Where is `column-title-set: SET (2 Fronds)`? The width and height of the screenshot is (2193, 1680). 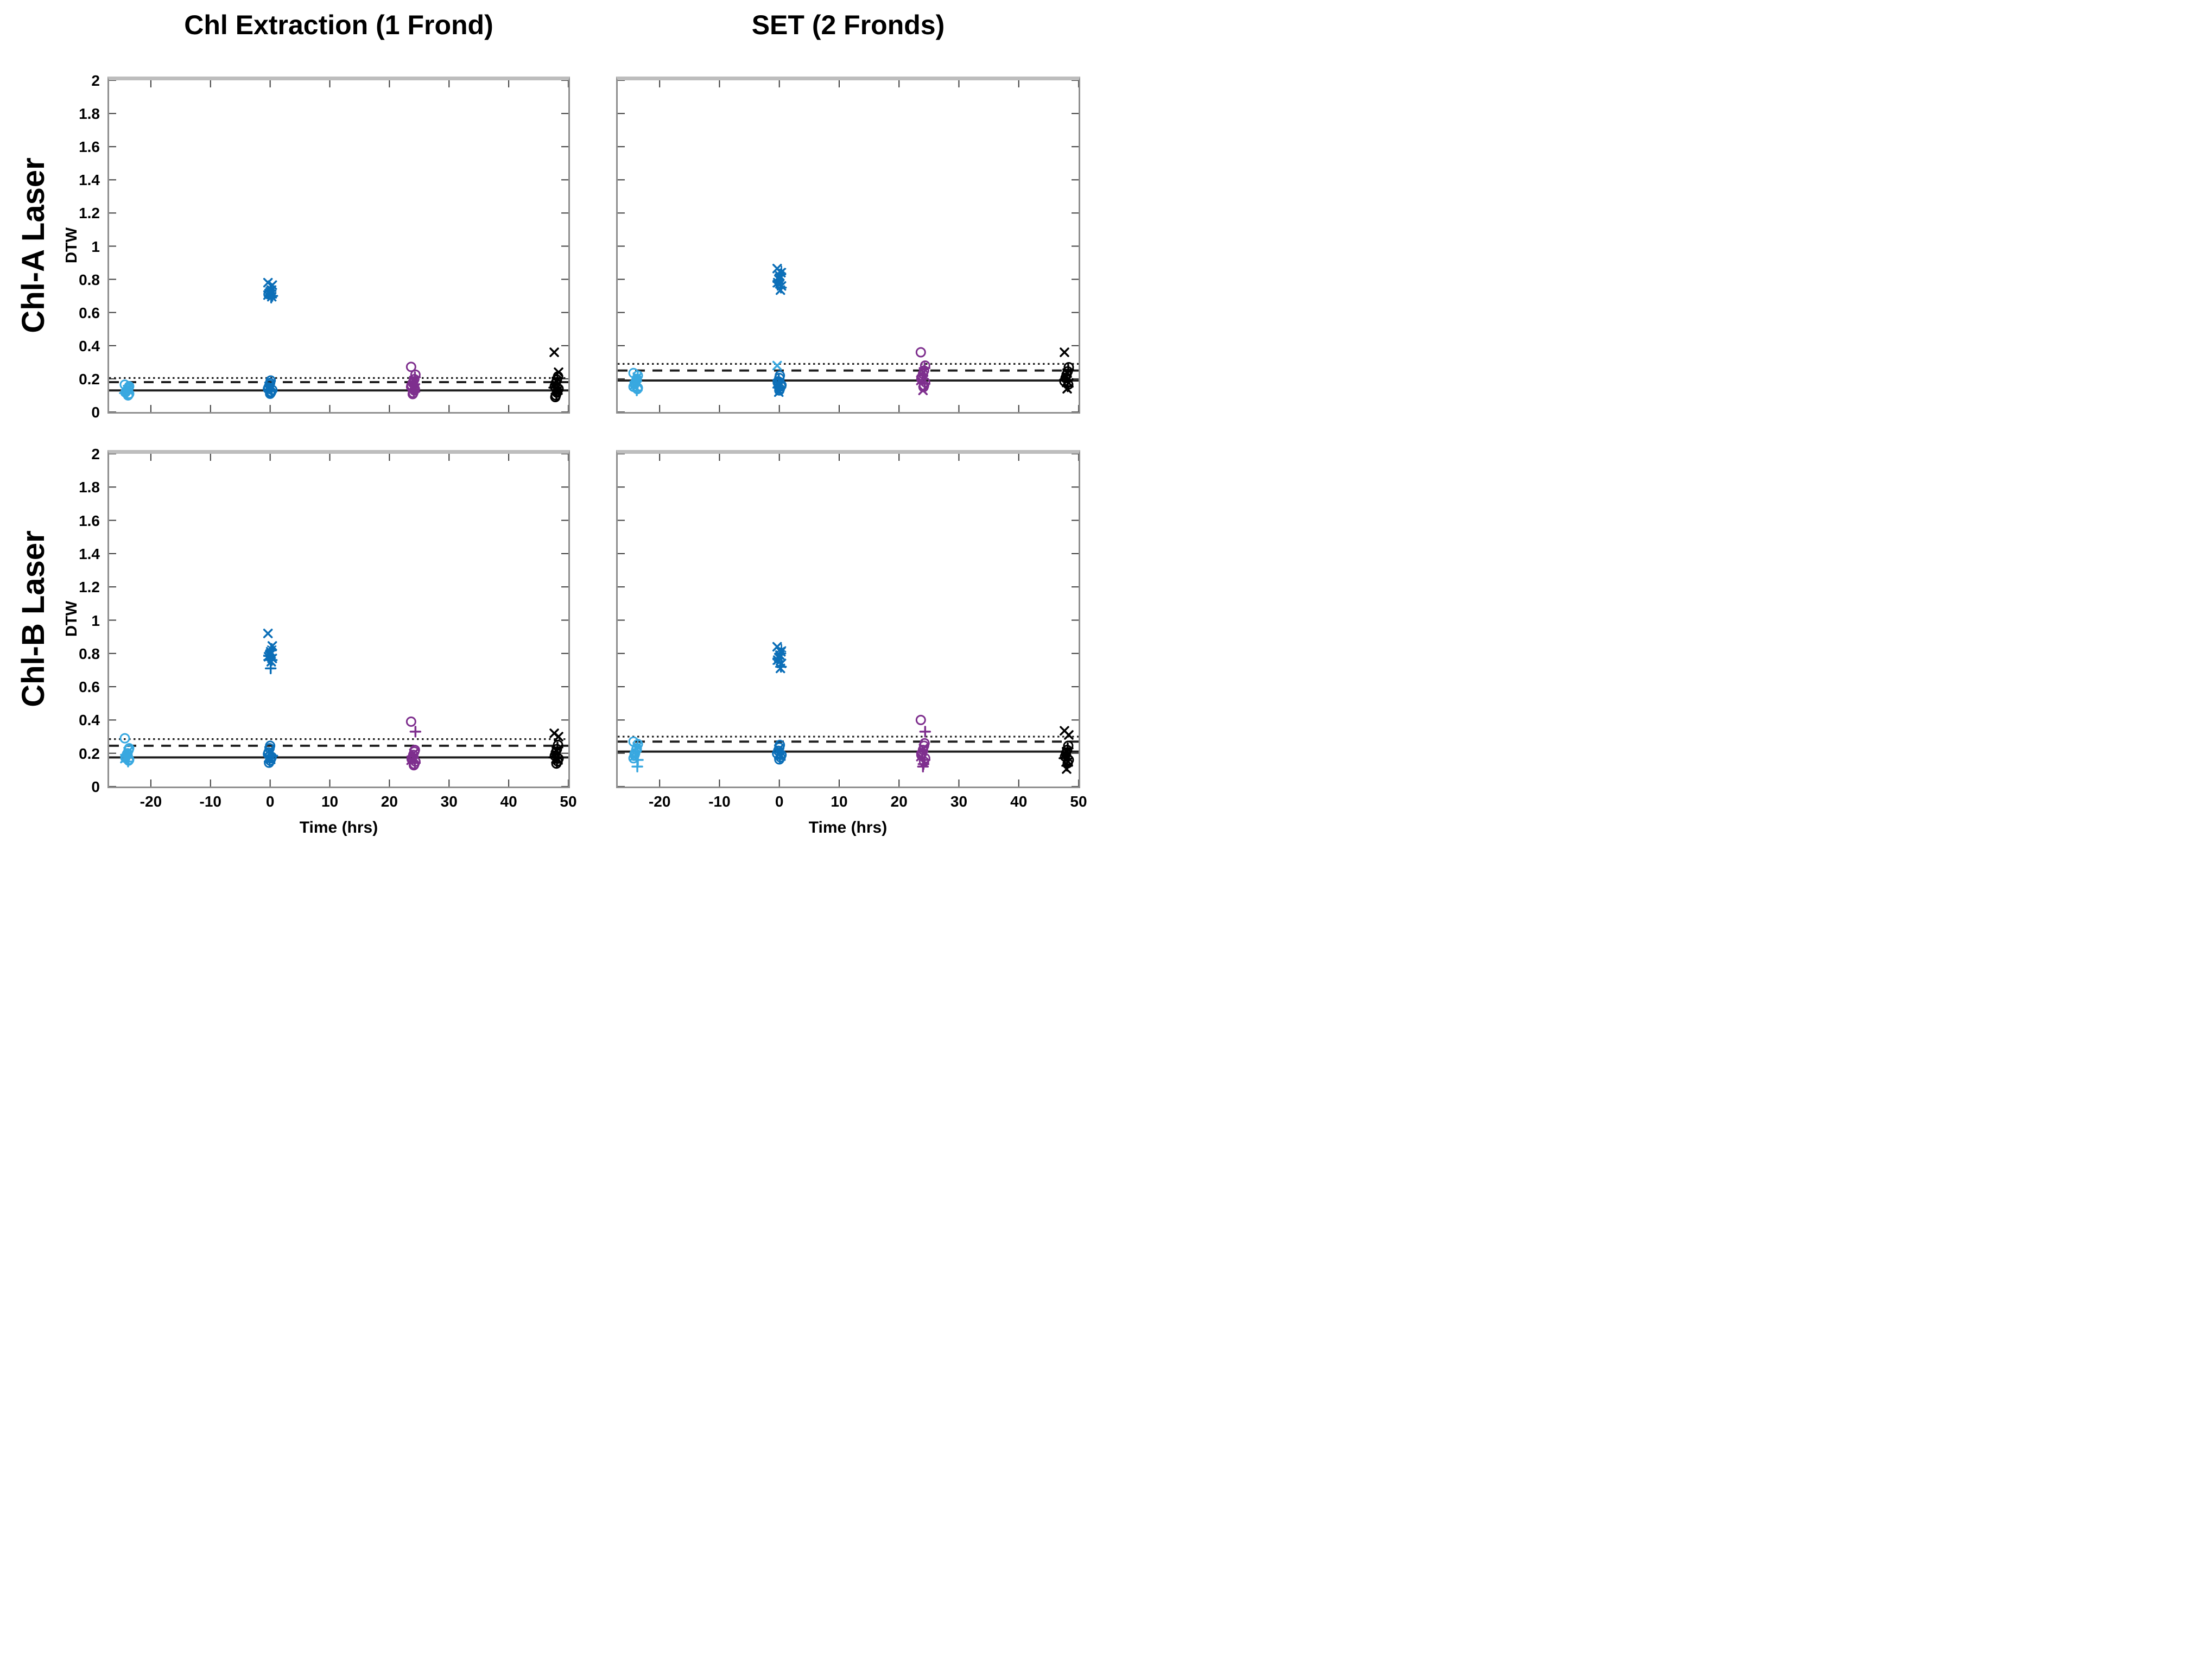
column-title-set: SET (2 Fronds) is located at coordinates (848, 25).